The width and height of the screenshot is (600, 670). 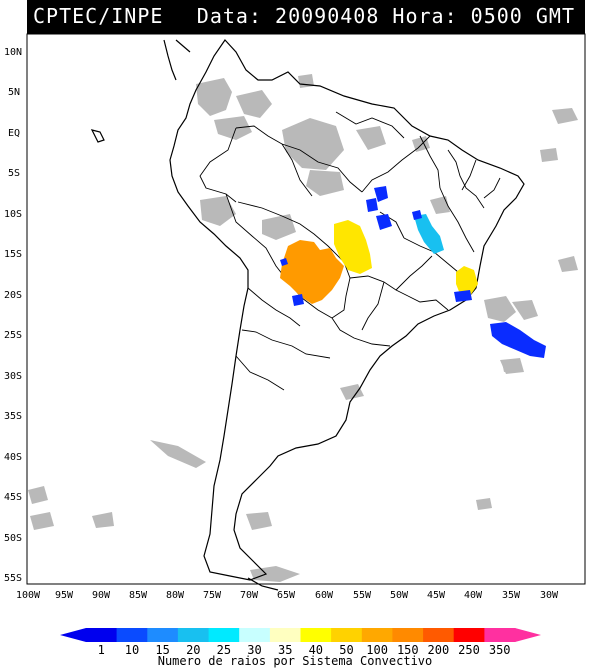 I want to click on colorbar-tick-label: 1, so click(x=101, y=650).